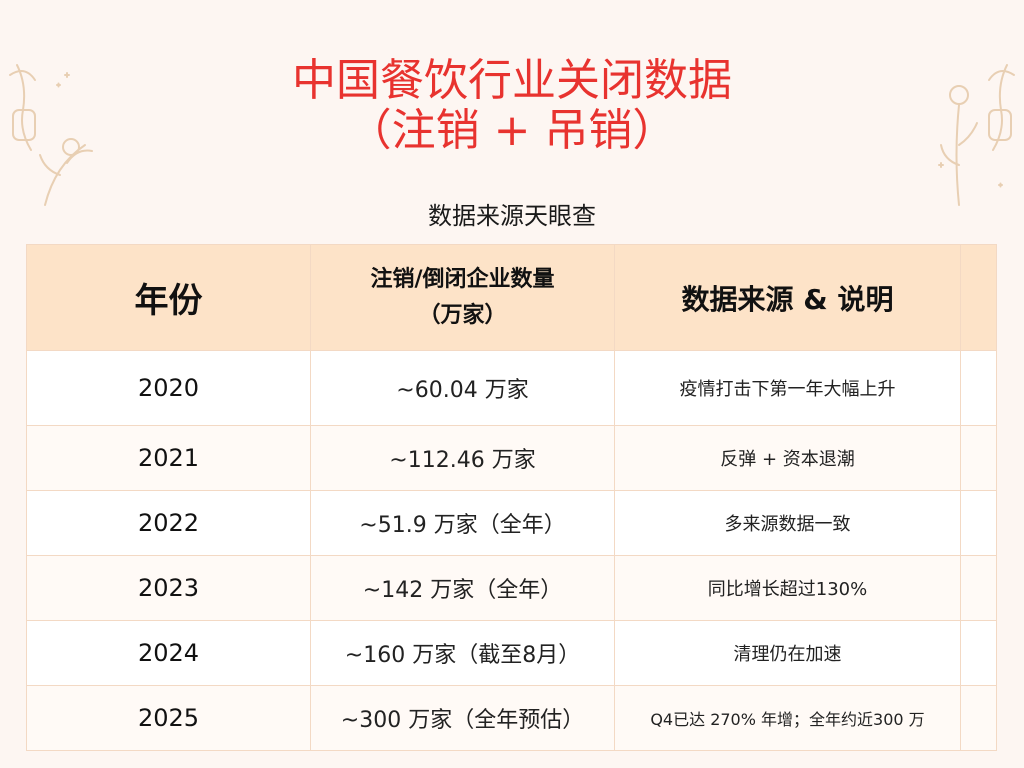  I want to click on cell-count: ~142 万家（全年）, so click(462, 588).